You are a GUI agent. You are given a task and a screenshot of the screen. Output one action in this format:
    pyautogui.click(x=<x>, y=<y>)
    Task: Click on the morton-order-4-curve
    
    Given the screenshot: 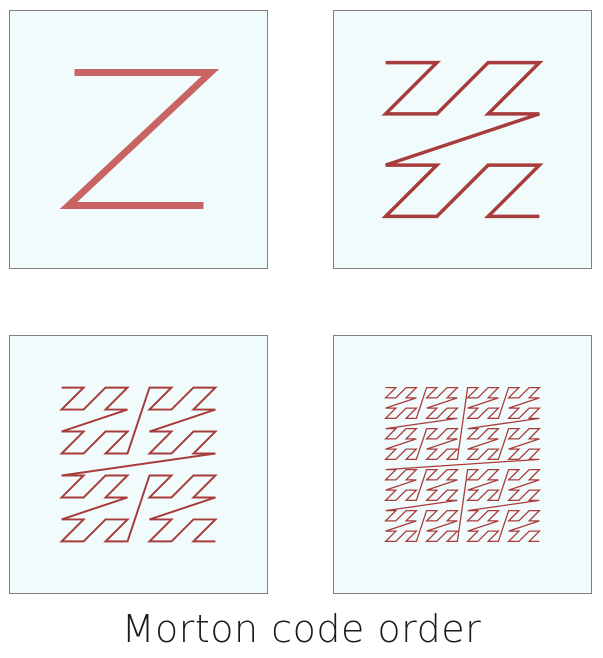 What is the action you would take?
    pyautogui.click(x=462, y=464)
    